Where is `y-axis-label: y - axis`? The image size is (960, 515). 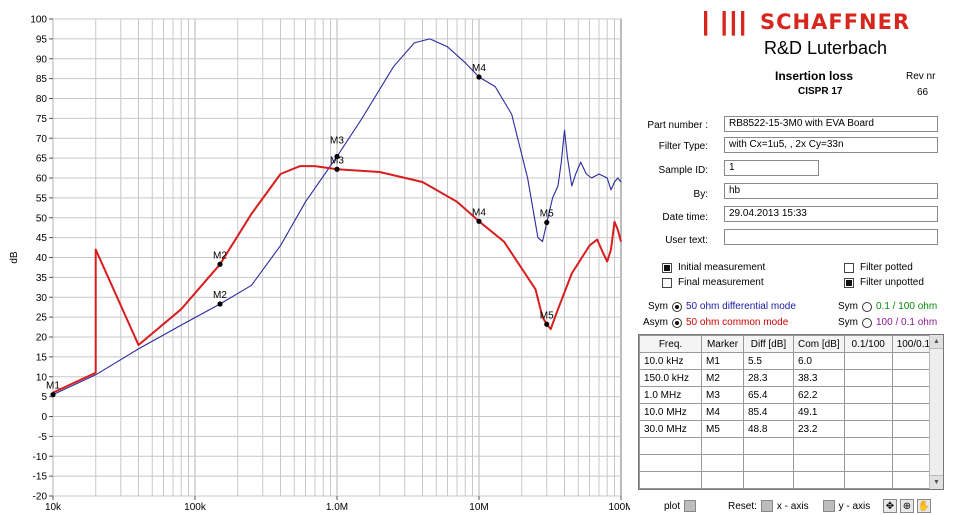
y-axis-label: y - axis is located at coordinates (854, 506).